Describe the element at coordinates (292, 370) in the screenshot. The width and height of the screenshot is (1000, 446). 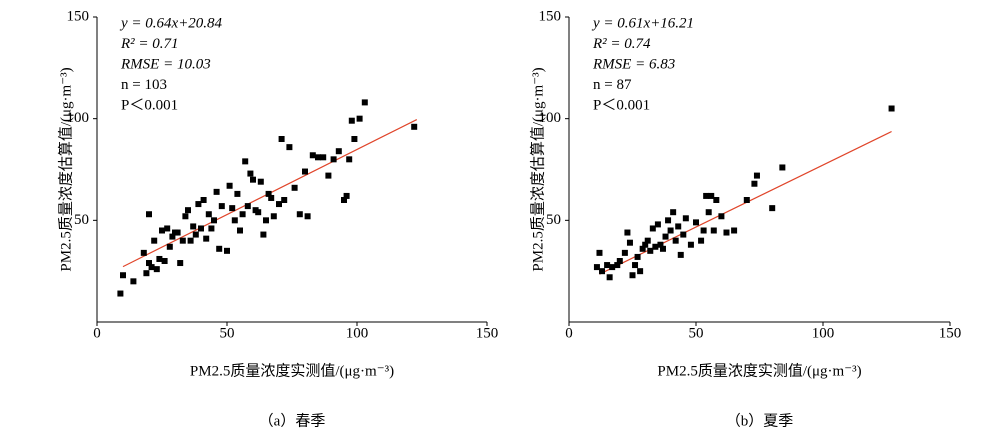
I see `x-axis-label: PM2.5质量浓度实测值/(μg·m⁻³)` at that location.